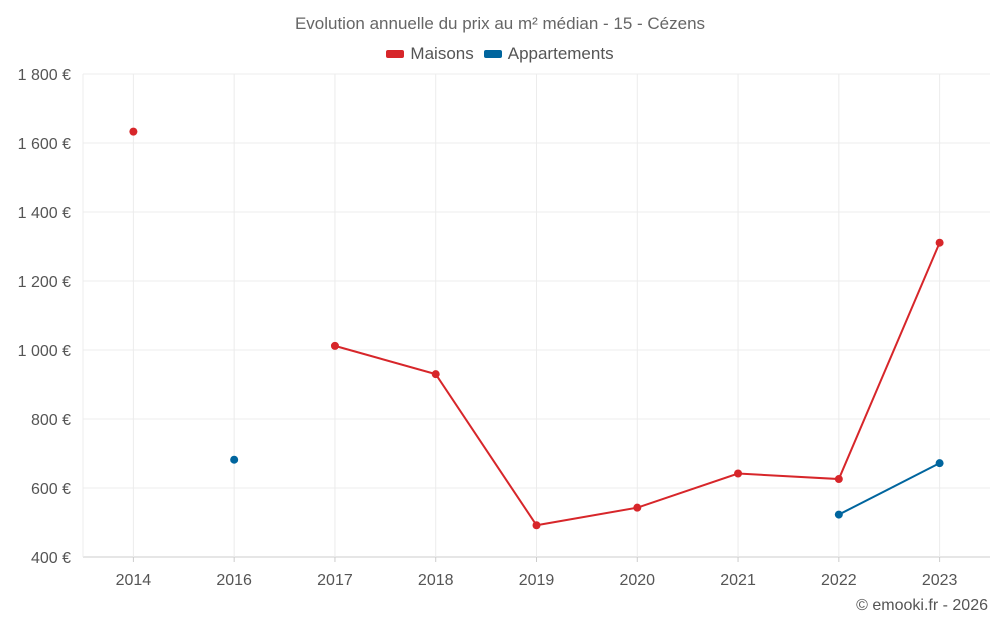  What do you see at coordinates (395, 54) in the screenshot?
I see `legend-swatch-maisons` at bounding box center [395, 54].